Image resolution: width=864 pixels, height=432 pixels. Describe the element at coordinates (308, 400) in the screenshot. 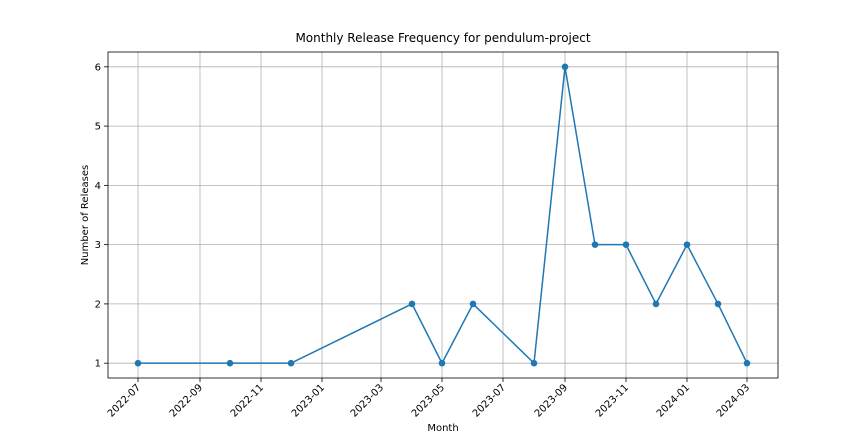

I see `x-tick-label: 2023-01` at that location.